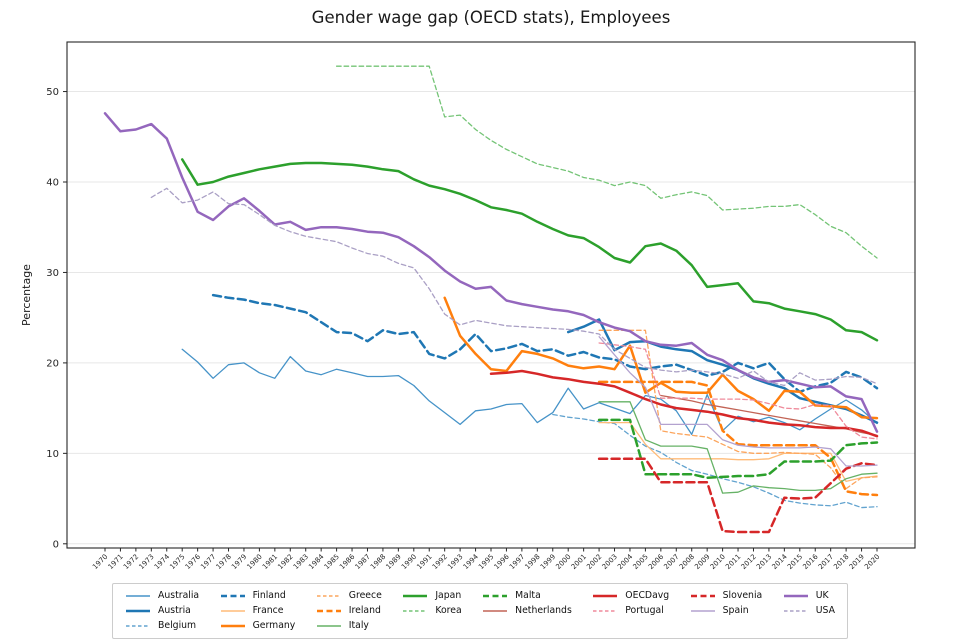 The height and width of the screenshot is (640, 960). Describe the element at coordinates (363, 562) in the screenshot. I see `x-tick-label: 1987` at that location.